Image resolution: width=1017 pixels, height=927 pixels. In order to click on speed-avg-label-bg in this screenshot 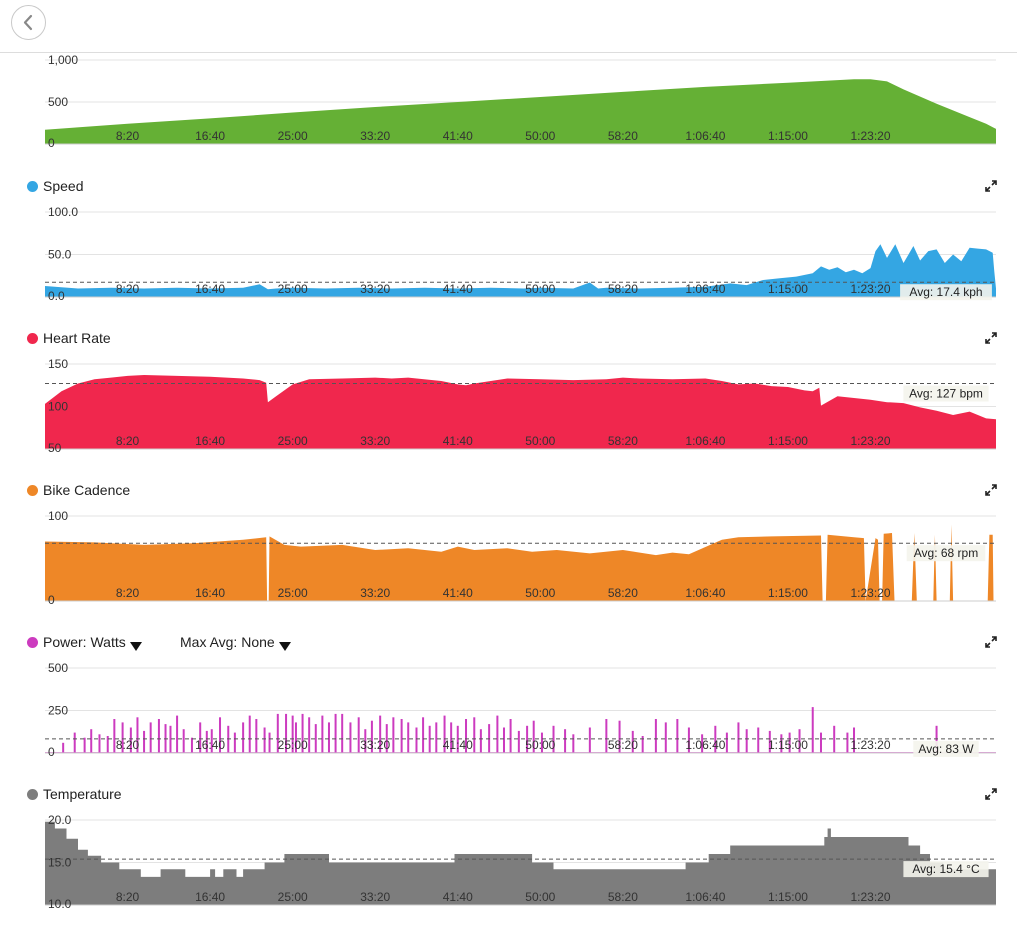, I will do `click(946, 292)`.